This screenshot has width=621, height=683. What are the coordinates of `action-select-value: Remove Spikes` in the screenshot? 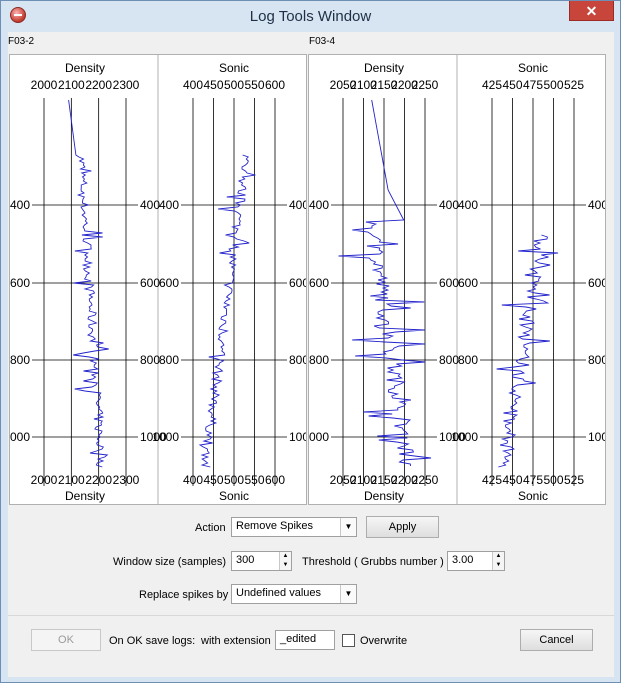 It's located at (275, 526).